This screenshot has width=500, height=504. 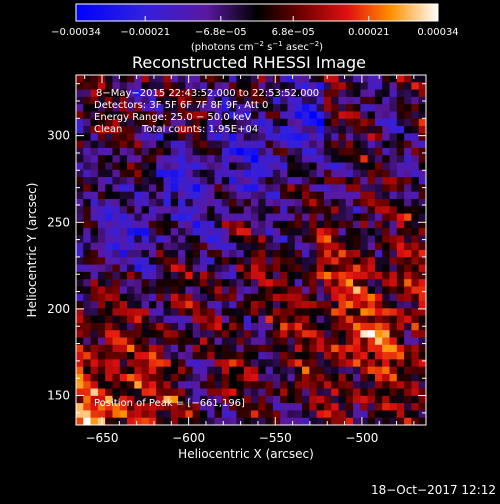 I want to click on colorbar-tick-label: −0.00021, so click(x=145, y=32).